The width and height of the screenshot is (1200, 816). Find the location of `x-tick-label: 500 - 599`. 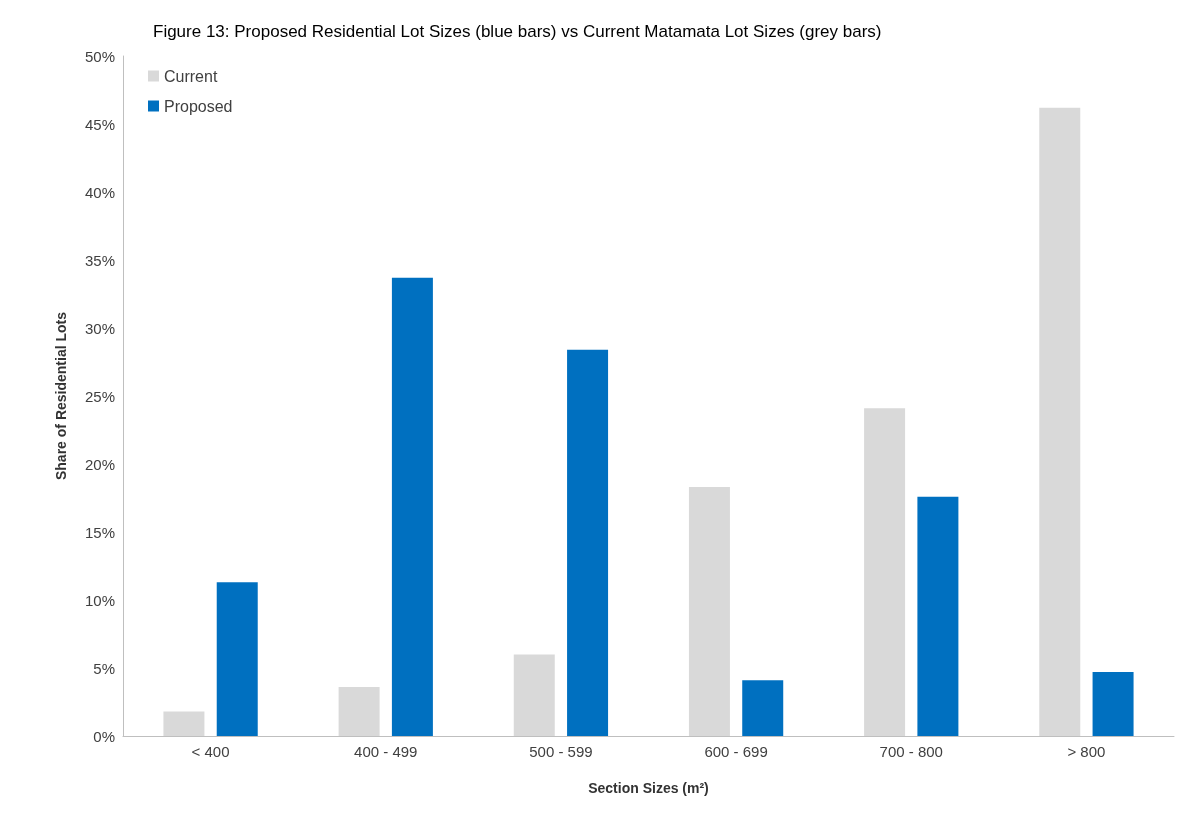

x-tick-label: 500 - 599 is located at coordinates (561, 751).